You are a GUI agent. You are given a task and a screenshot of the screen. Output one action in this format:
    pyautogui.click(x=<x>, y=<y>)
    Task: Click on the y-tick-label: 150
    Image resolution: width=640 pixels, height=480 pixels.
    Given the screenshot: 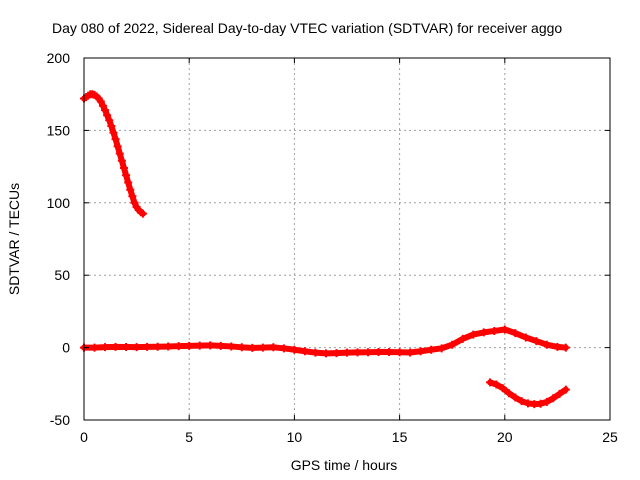 What is the action you would take?
    pyautogui.click(x=59, y=130)
    